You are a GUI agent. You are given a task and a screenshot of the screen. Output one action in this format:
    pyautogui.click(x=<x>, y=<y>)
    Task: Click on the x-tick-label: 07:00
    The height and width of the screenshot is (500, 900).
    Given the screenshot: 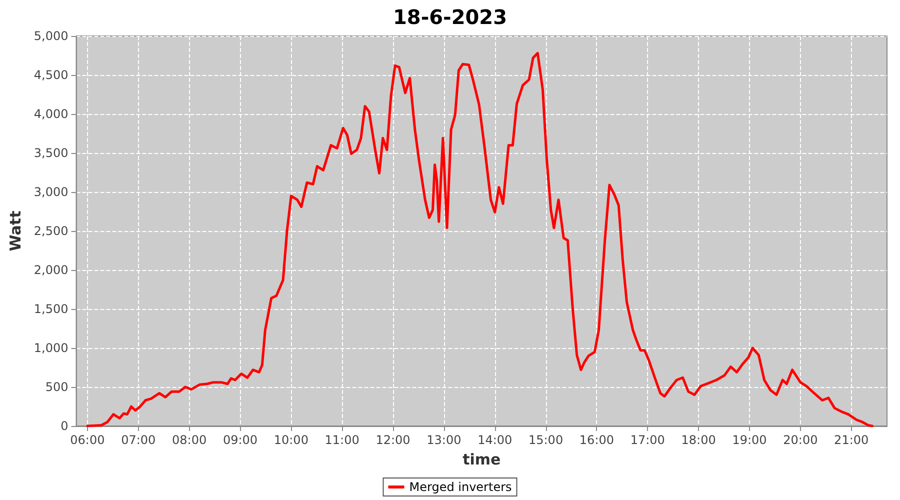 What is the action you would take?
    pyautogui.click(x=138, y=440)
    